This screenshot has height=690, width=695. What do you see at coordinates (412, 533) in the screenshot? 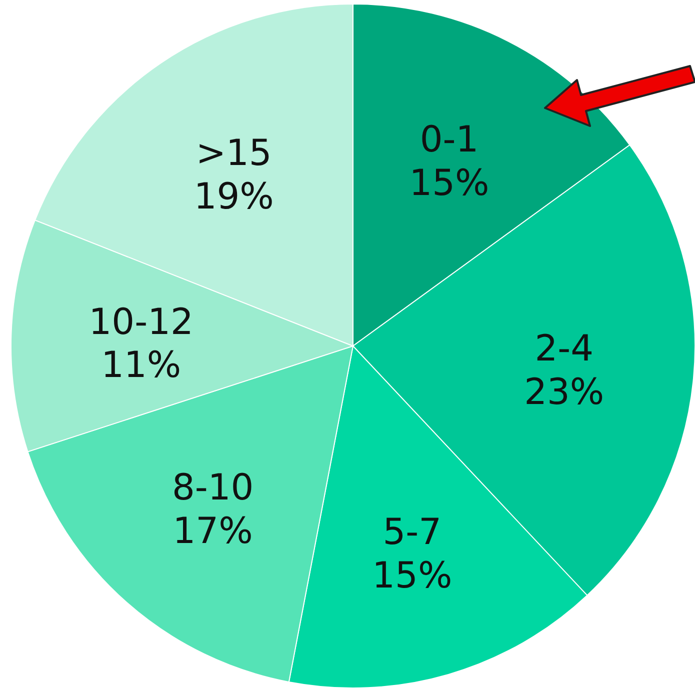
I see `slice-label: 5-7` at bounding box center [412, 533].